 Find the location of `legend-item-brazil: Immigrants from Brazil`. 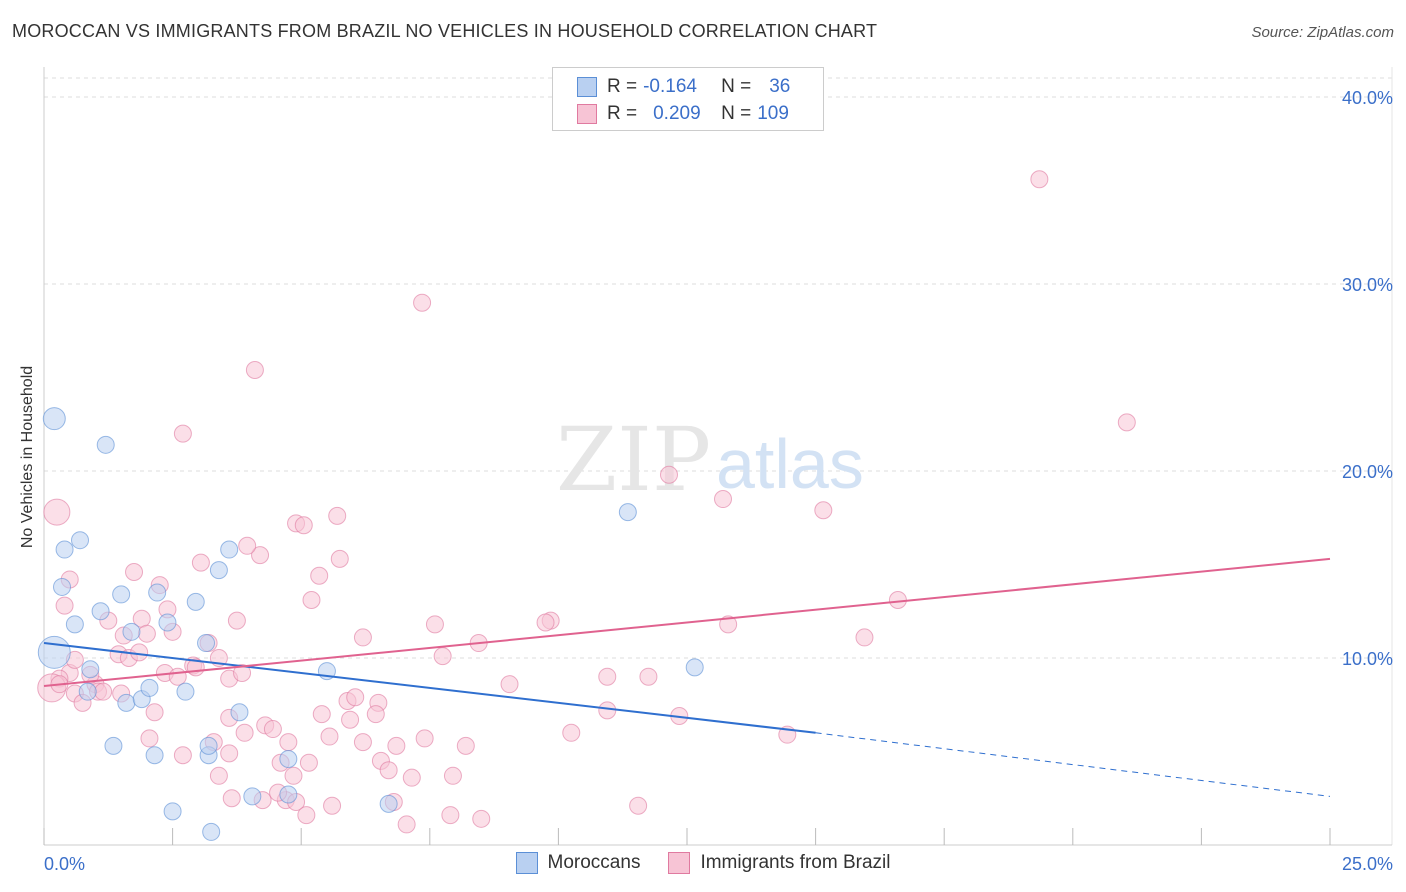

legend-item-brazil: Immigrants from Brazil is located at coordinates (779, 863).